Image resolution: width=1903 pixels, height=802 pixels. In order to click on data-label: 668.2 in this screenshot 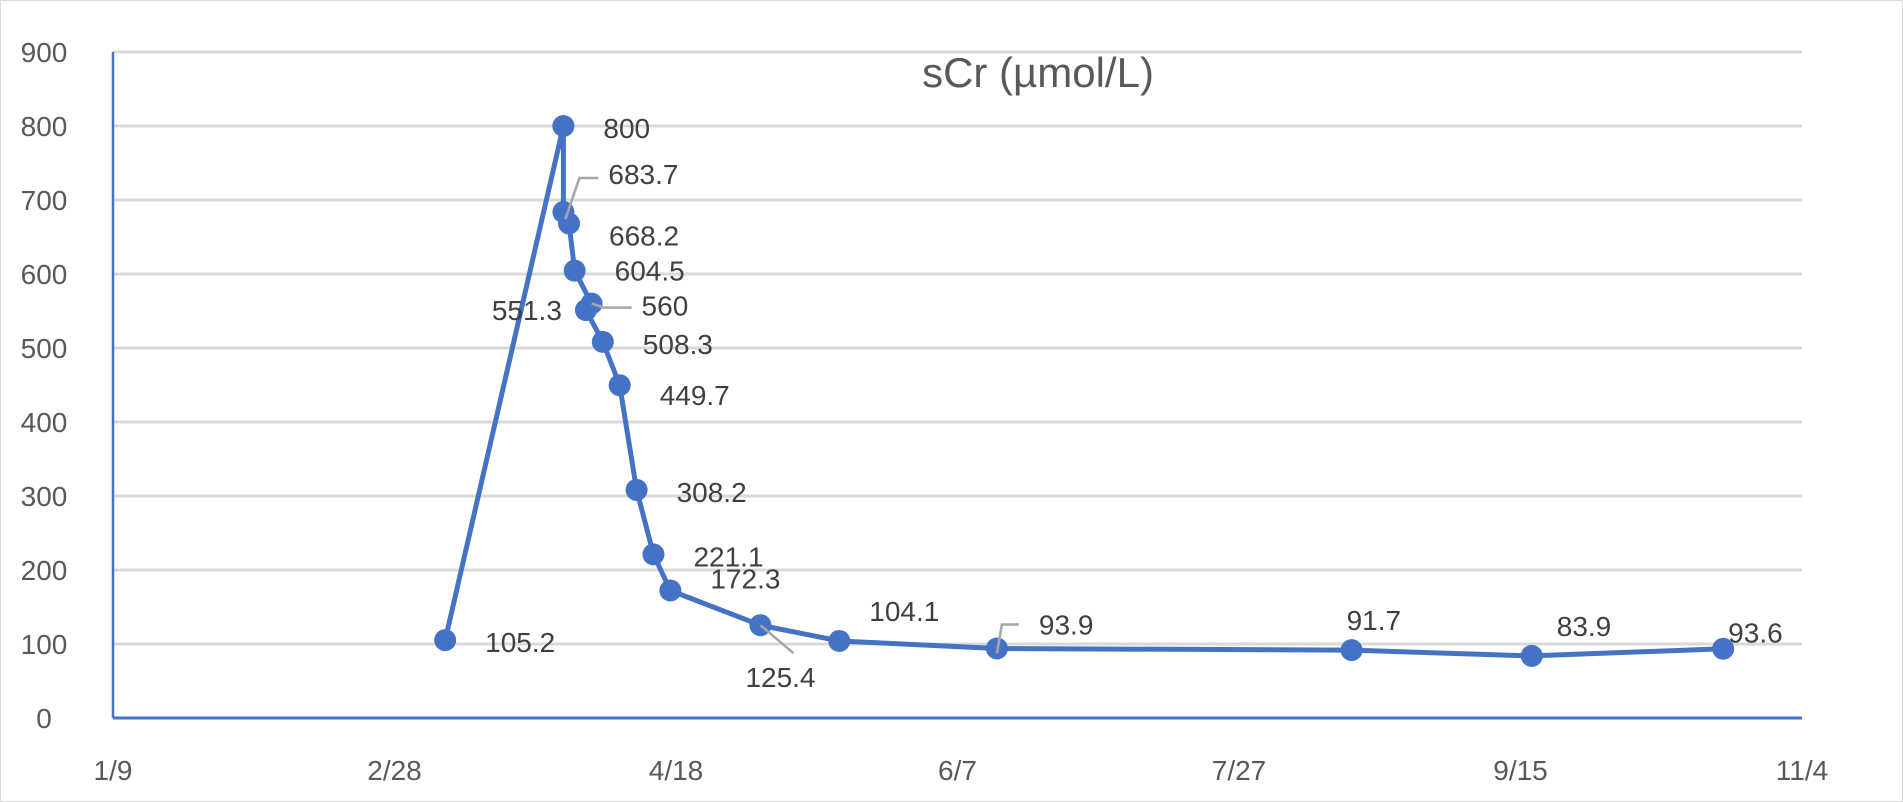, I will do `click(644, 236)`.